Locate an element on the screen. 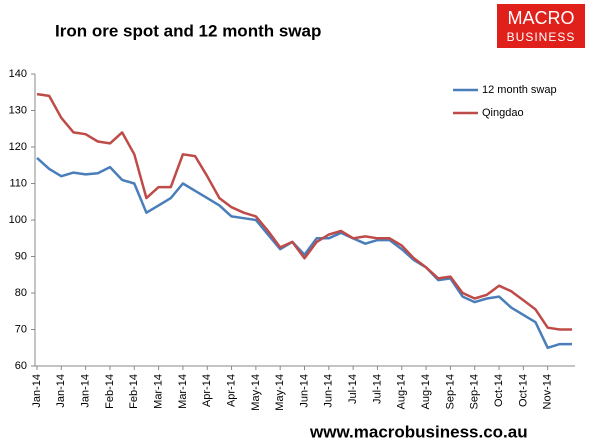  y-tick-label: 60 is located at coordinates (21, 366).